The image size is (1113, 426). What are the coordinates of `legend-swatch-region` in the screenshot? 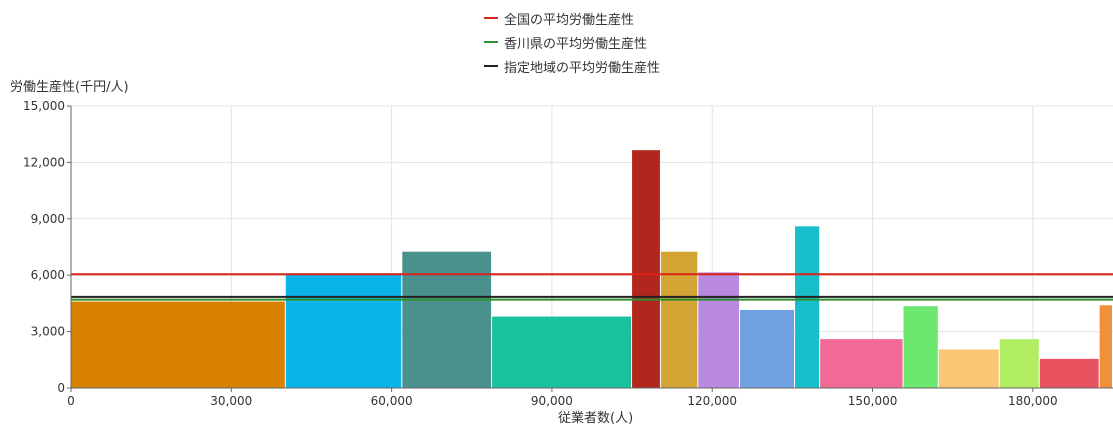 It's located at (491, 66).